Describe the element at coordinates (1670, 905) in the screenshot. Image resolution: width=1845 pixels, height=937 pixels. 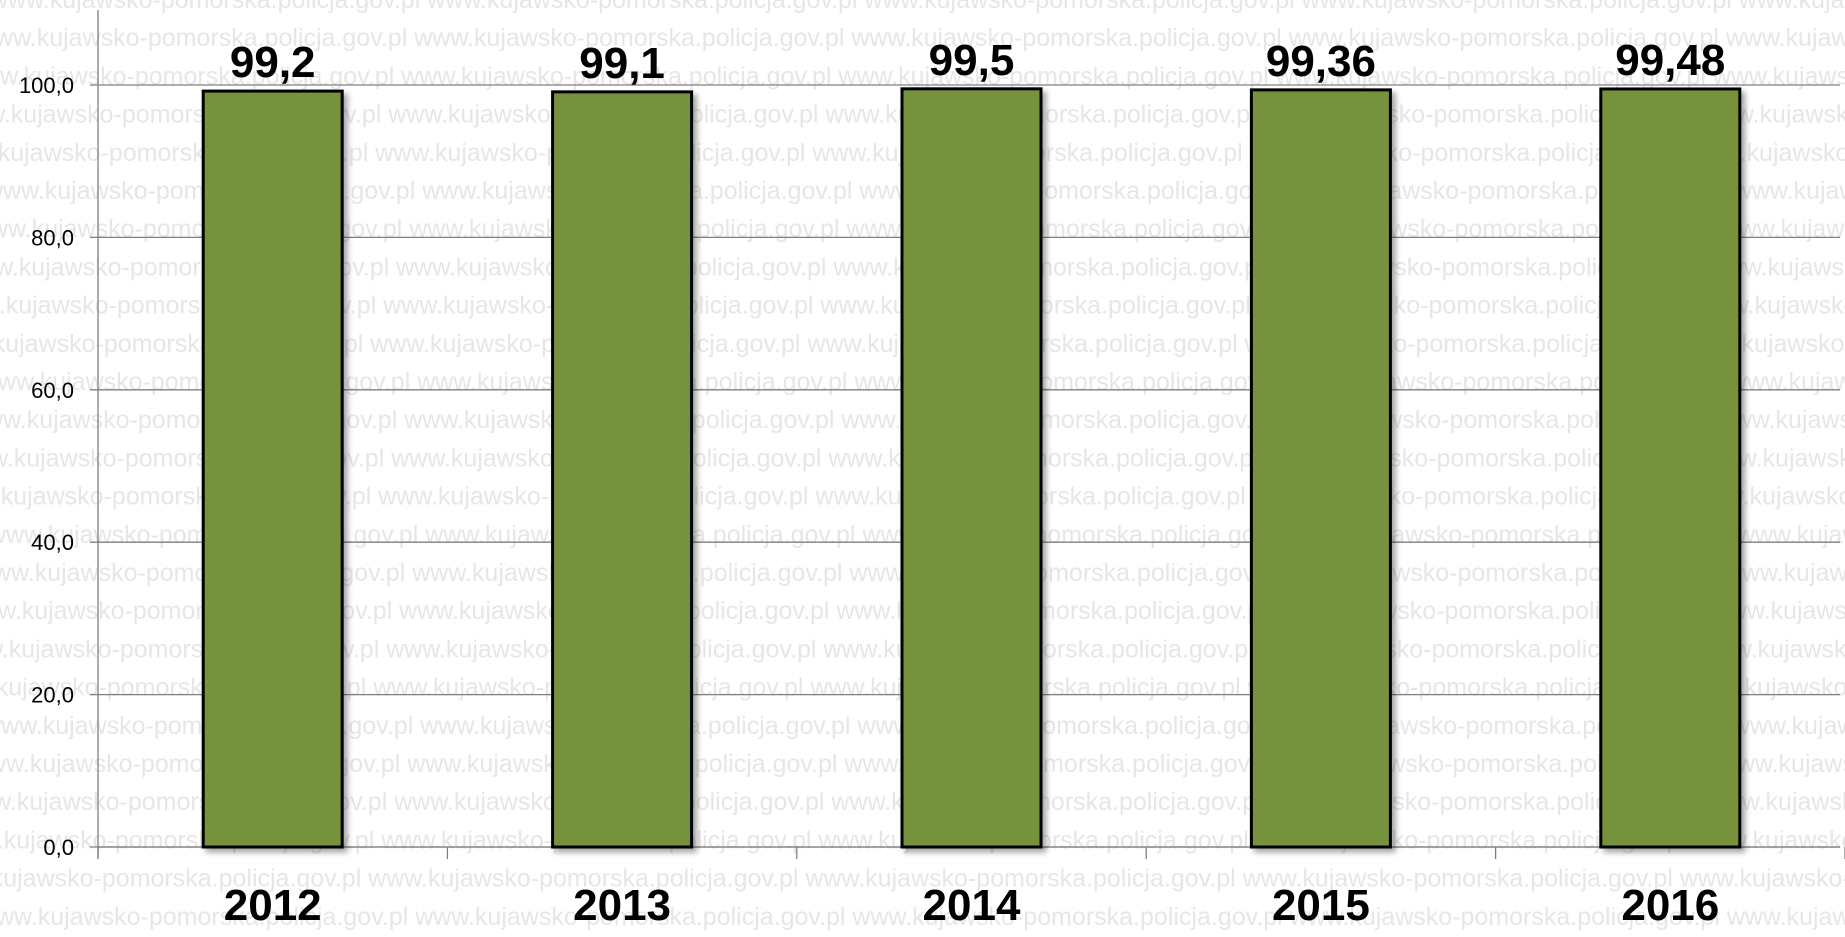
I see `x-tick-label: 2016` at that location.